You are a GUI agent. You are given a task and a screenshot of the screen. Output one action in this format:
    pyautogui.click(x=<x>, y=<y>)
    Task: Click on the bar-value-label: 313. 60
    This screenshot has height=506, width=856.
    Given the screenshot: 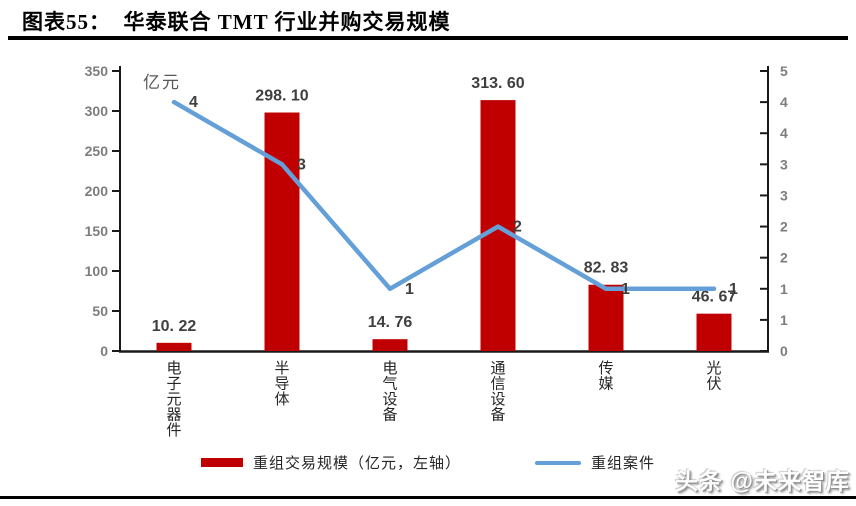 What is the action you would take?
    pyautogui.click(x=497, y=83)
    